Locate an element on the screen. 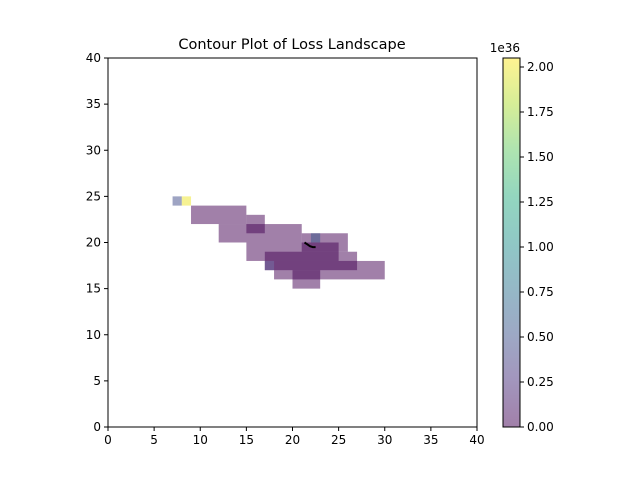 This screenshot has width=640, height=480. x-tick-label: 10 is located at coordinates (200, 440).